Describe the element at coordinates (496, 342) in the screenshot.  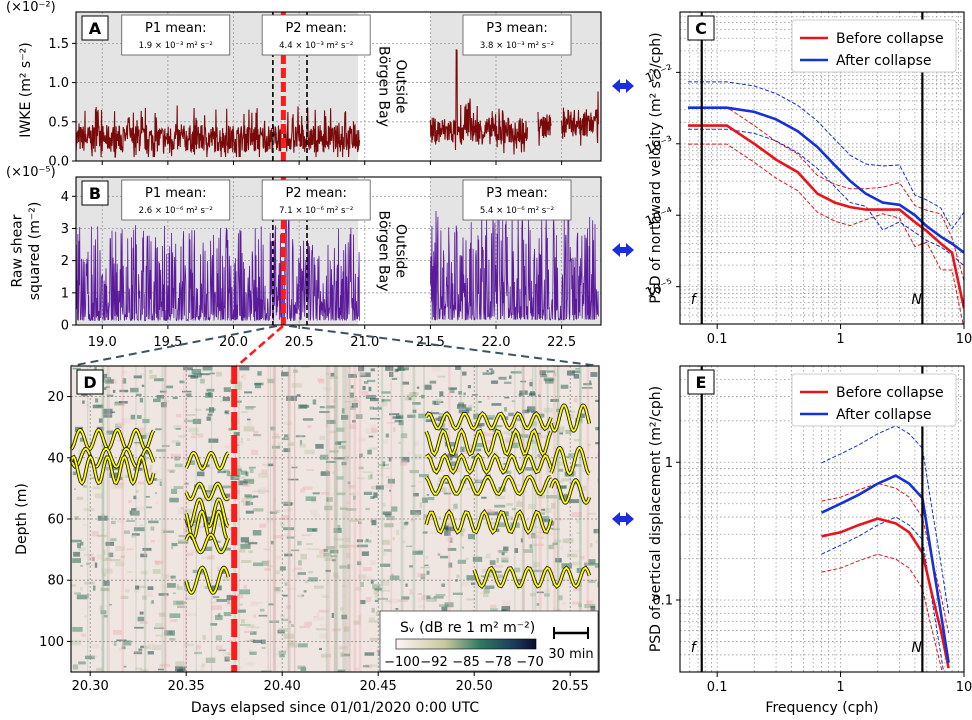
I see `x-tick-label: 22.0` at that location.